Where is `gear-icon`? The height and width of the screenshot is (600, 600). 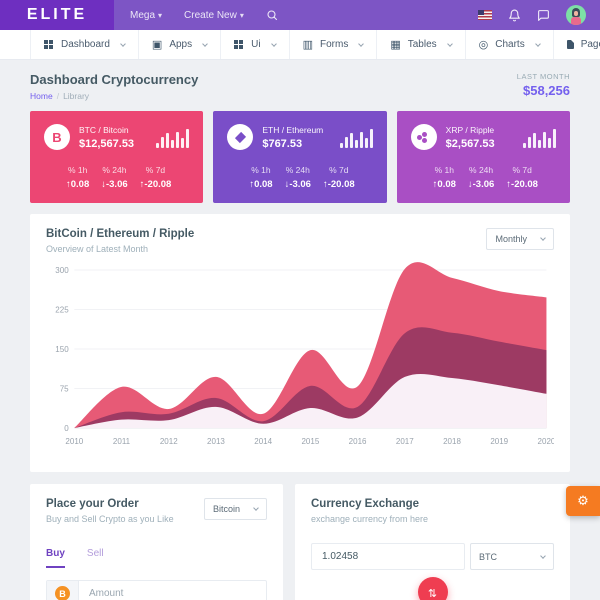
gear-icon is located at coordinates (583, 501).